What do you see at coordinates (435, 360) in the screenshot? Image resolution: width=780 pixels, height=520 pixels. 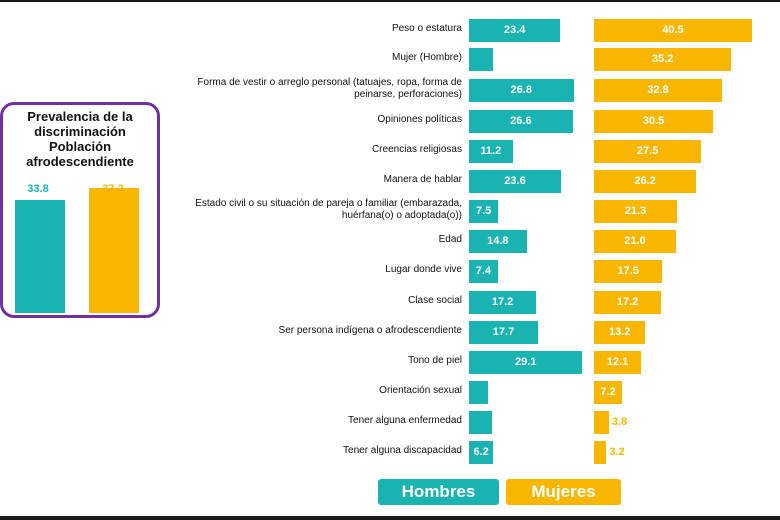 I see `category-label: Tono de piel` at bounding box center [435, 360].